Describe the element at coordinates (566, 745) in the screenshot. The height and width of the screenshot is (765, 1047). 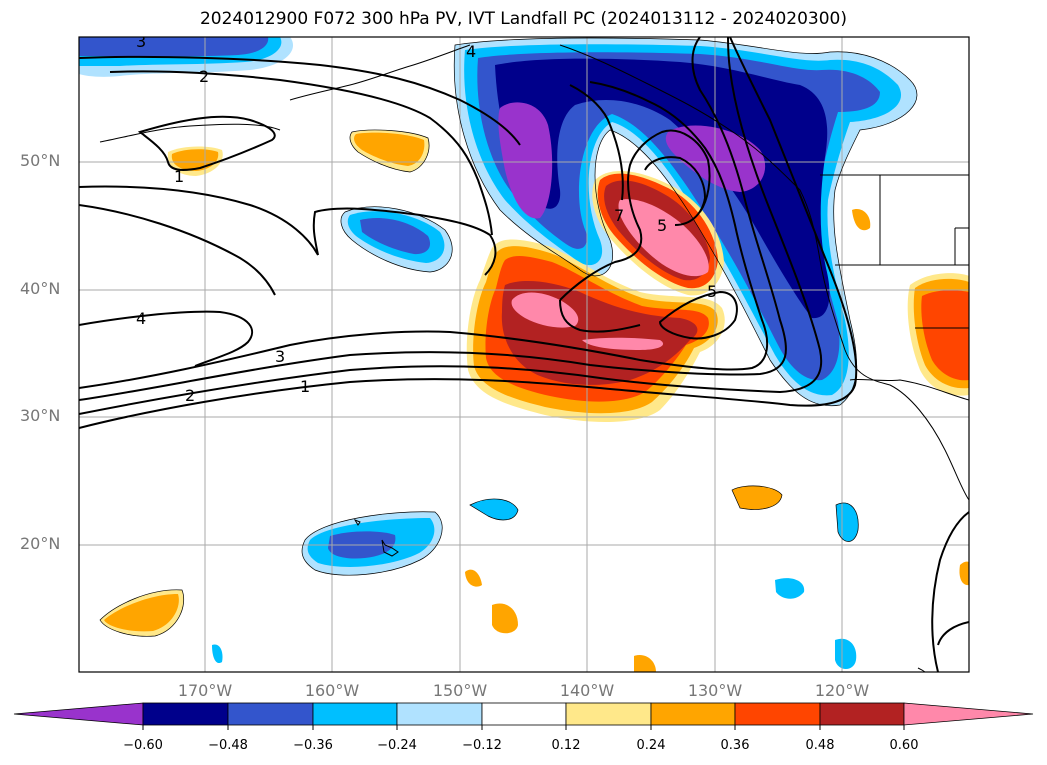
I see `colorbar-tick-label: 0.12` at that location.